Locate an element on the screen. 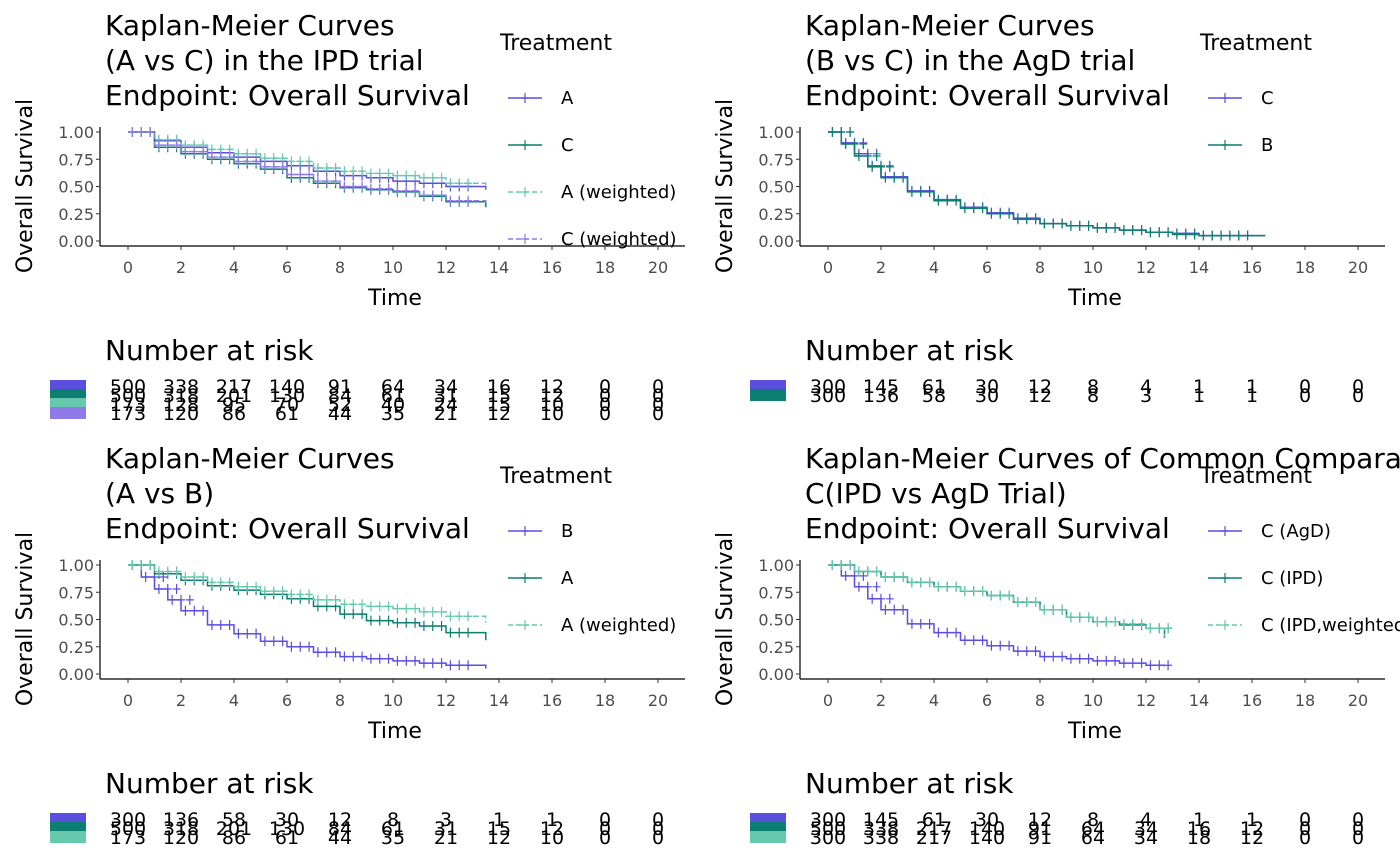 The height and width of the screenshot is (866, 1400). x-tick-label: 16 is located at coordinates (1252, 267).